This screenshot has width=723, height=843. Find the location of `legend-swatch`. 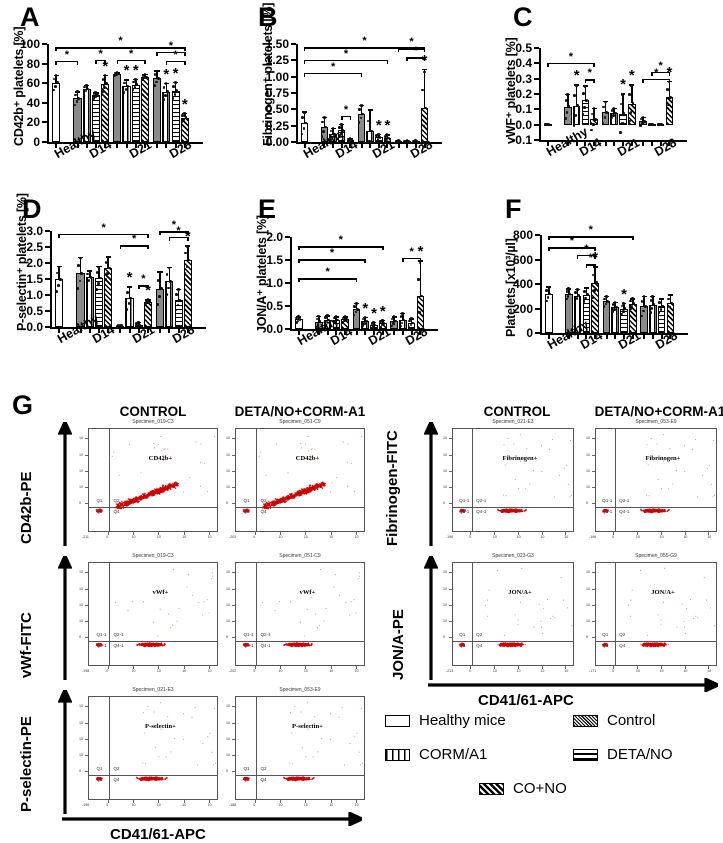

legend-swatch is located at coordinates (585, 720).